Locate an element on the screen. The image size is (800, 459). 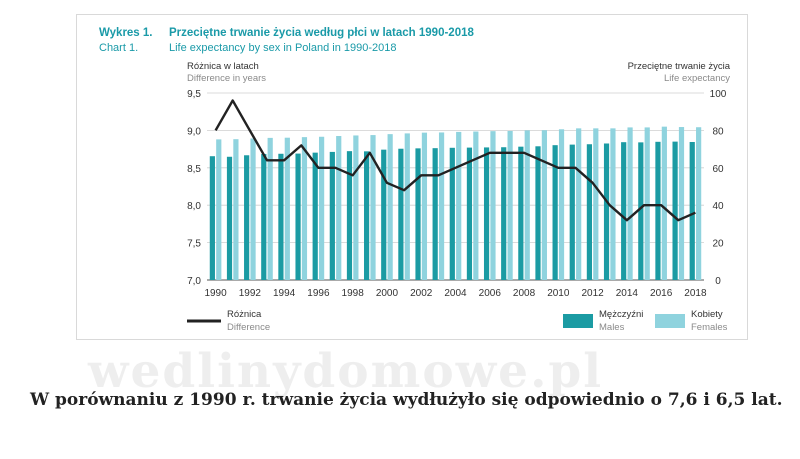
bar-females-2010 is located at coordinates (561, 204).